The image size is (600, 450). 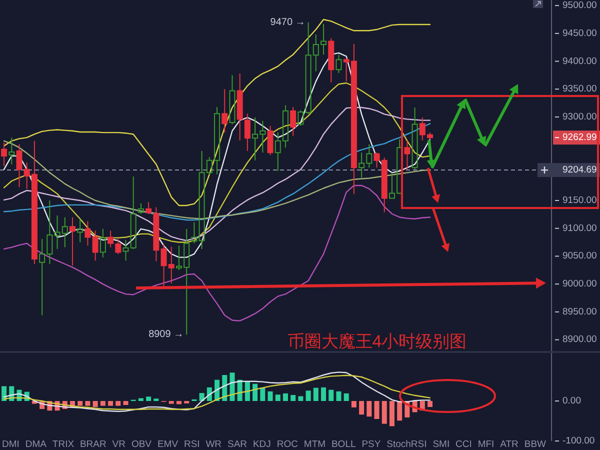 I want to click on y-tick-label: 9500.00, so click(x=579, y=6).